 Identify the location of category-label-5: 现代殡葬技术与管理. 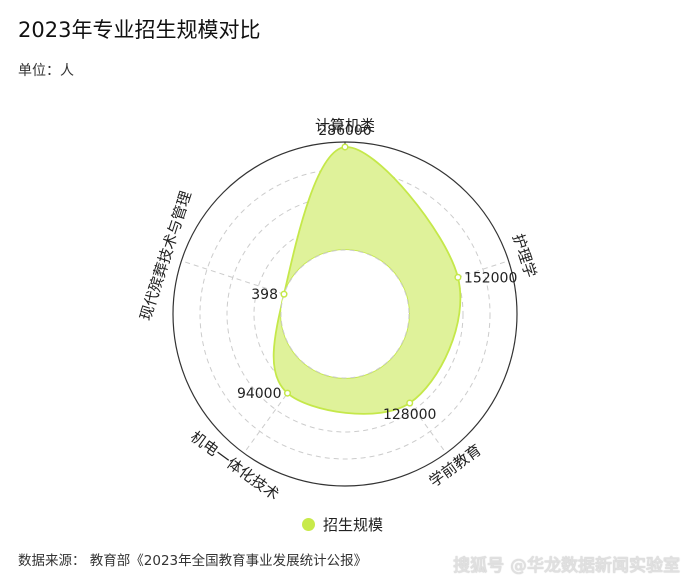
(165, 256).